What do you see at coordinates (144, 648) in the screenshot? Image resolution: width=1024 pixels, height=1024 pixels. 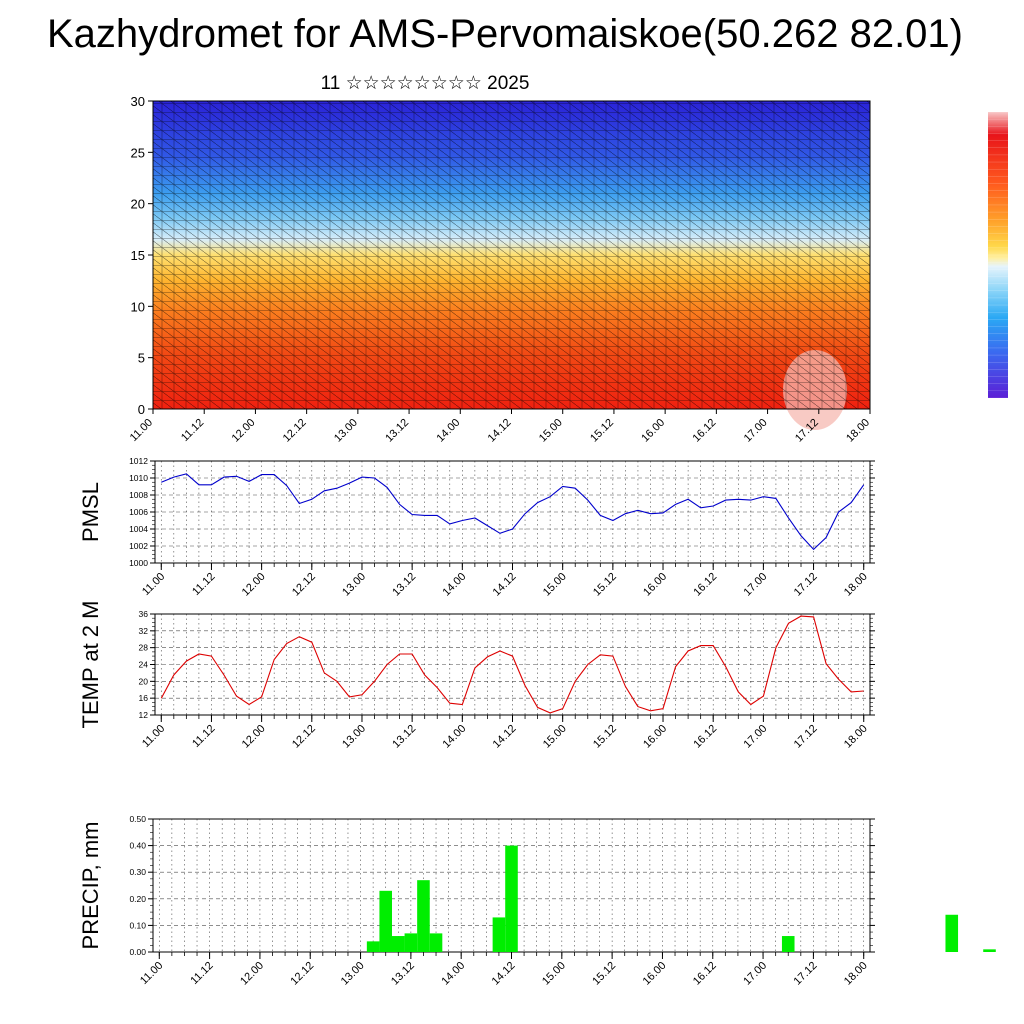 I see `y-tick-label: 28` at bounding box center [144, 648].